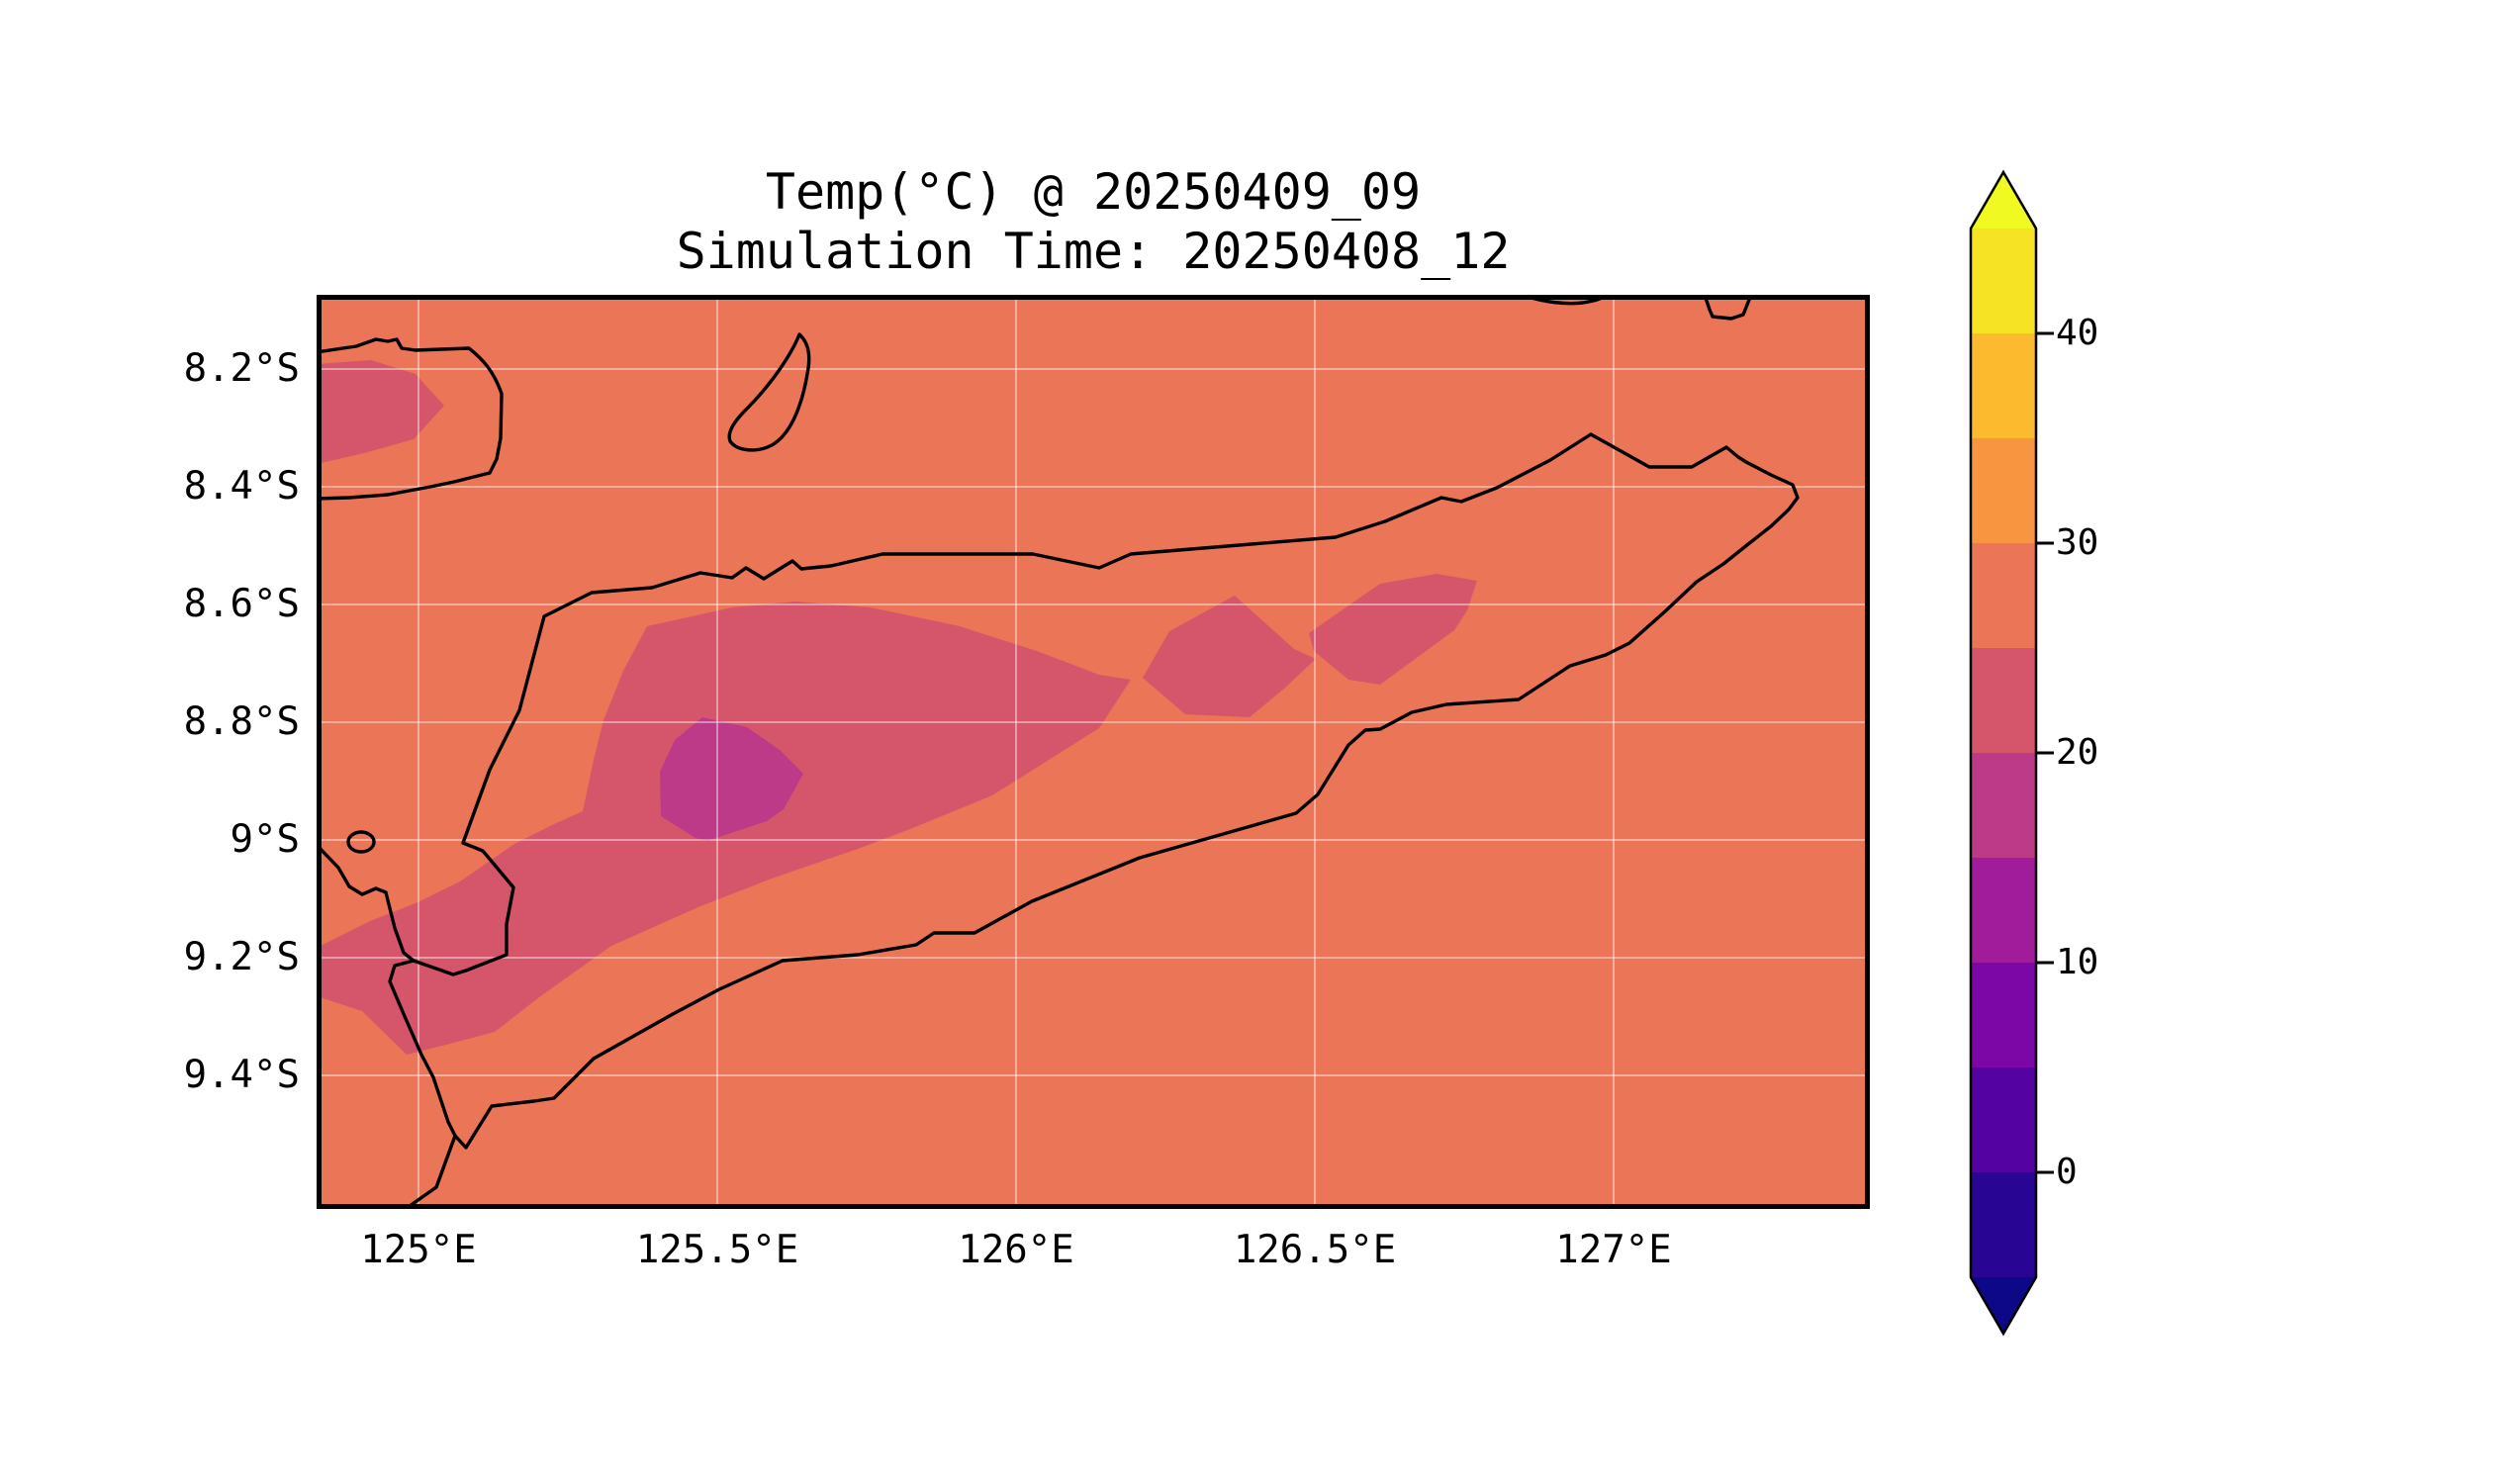 This screenshot has width=2504, height=1484. I want to click on lon-tick-label: 125°E, so click(418, 1250).